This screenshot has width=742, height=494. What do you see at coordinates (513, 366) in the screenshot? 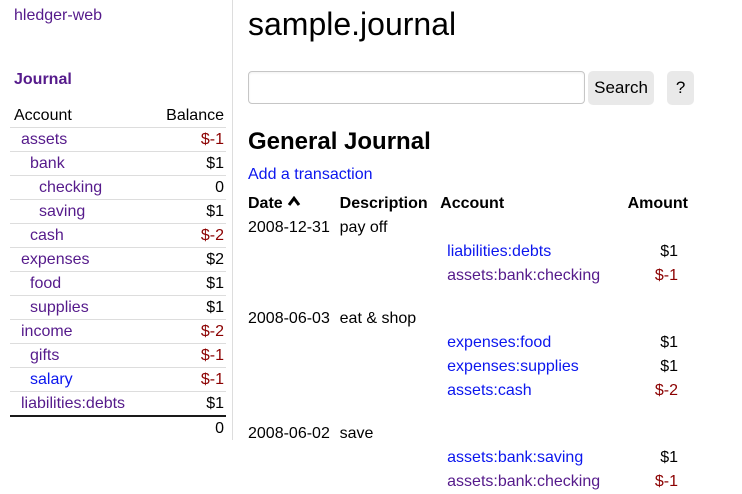
I see `posting-account-link: expenses:supplies` at bounding box center [513, 366].